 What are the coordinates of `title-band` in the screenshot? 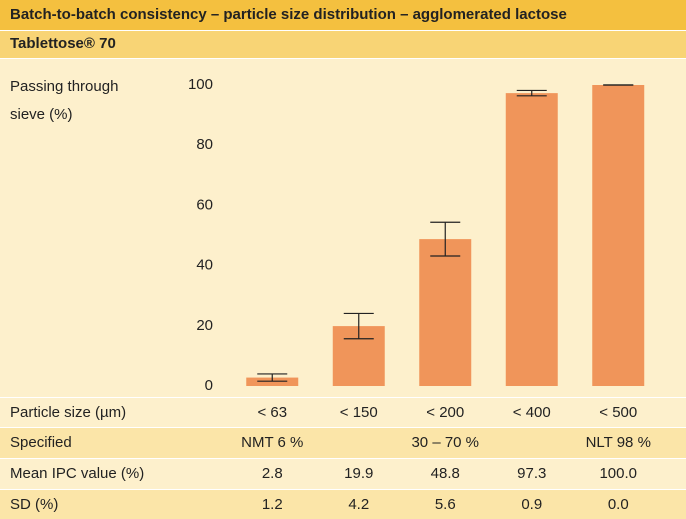 It's located at (343, 15).